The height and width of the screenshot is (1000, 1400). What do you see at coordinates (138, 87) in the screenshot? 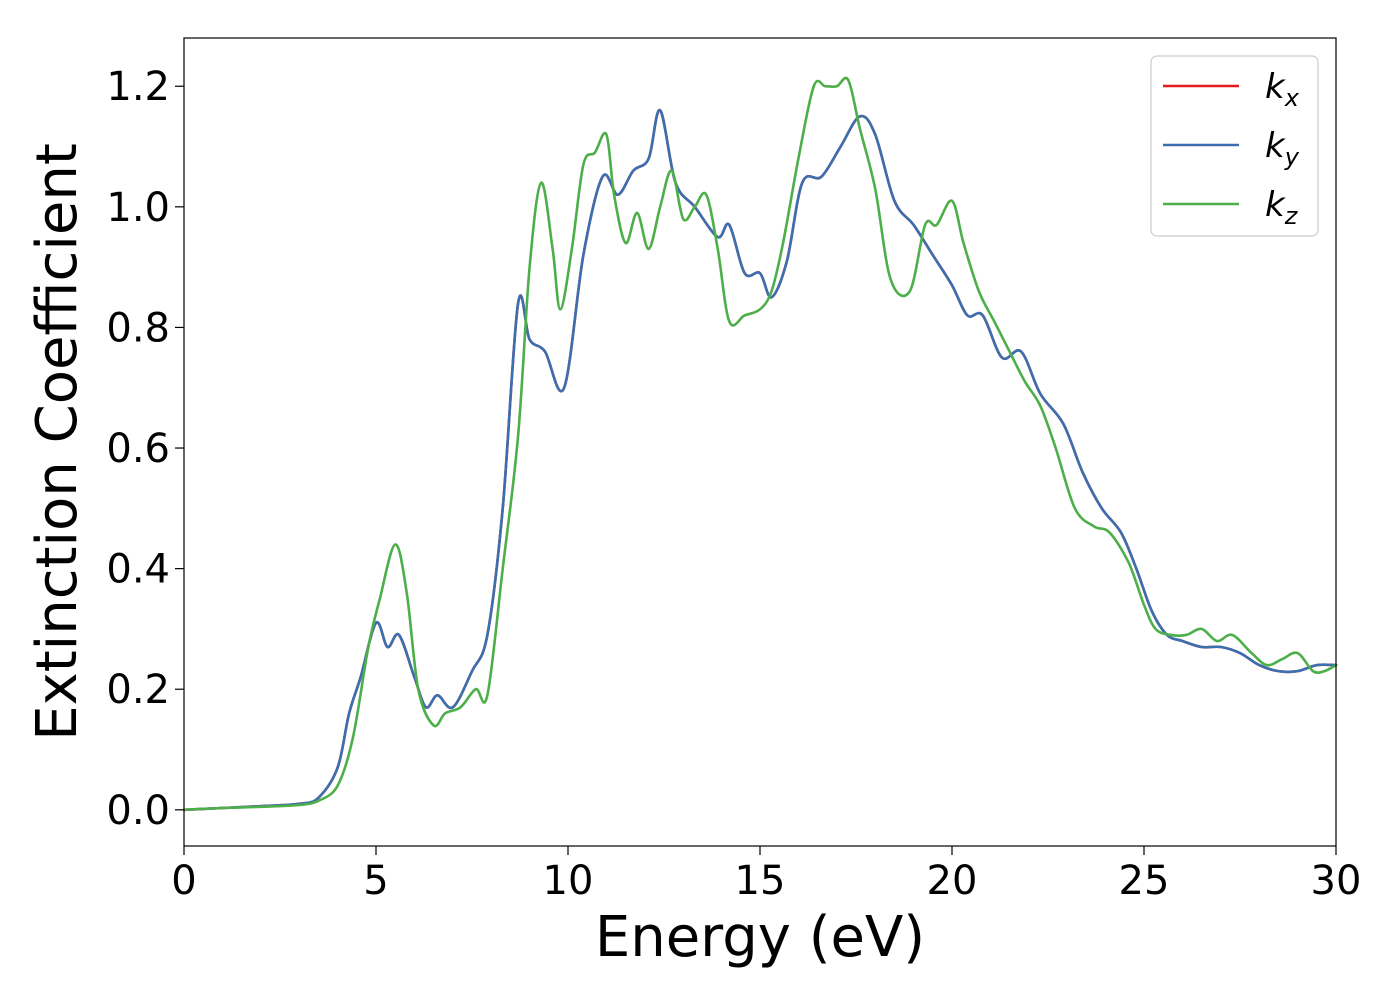
I see `y-tick-label: 1.2` at bounding box center [138, 87].